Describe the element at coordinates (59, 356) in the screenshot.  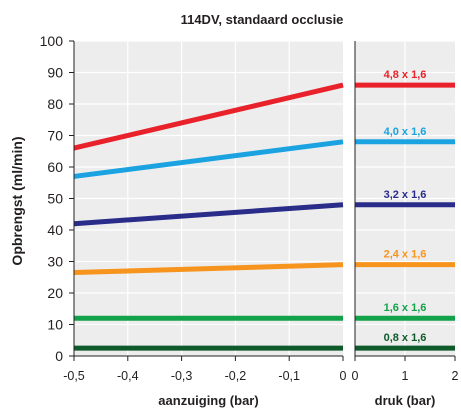
I see `y-tick-label: 0` at that location.